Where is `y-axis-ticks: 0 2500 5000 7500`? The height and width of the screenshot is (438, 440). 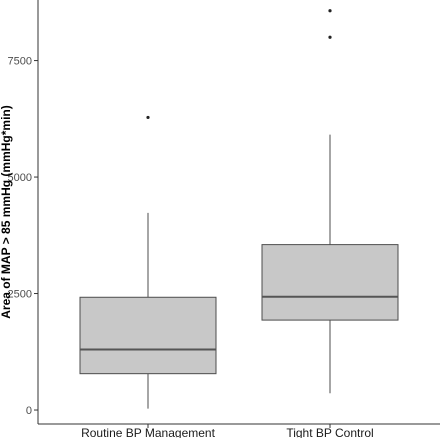
y-axis-ticks: 0 2500 5000 7500 is located at coordinates (23, 236).